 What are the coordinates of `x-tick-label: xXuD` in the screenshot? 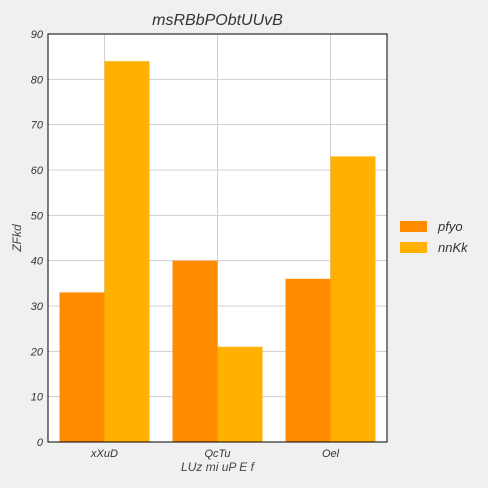 It's located at (104, 454).